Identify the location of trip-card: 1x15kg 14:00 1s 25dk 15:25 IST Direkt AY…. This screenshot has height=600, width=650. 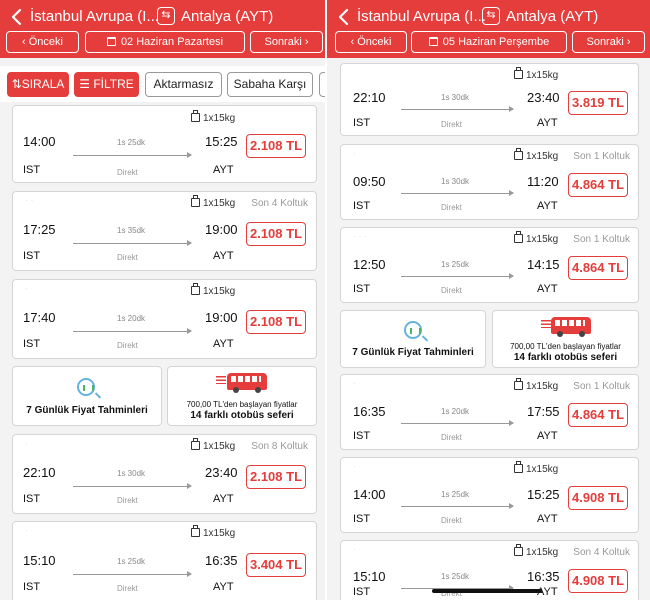
(164, 144).